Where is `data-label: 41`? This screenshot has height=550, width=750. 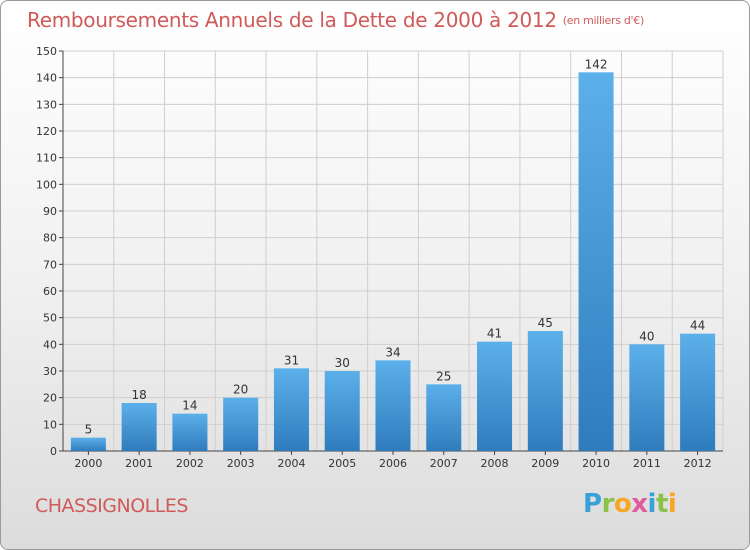 data-label: 41 is located at coordinates (494, 334).